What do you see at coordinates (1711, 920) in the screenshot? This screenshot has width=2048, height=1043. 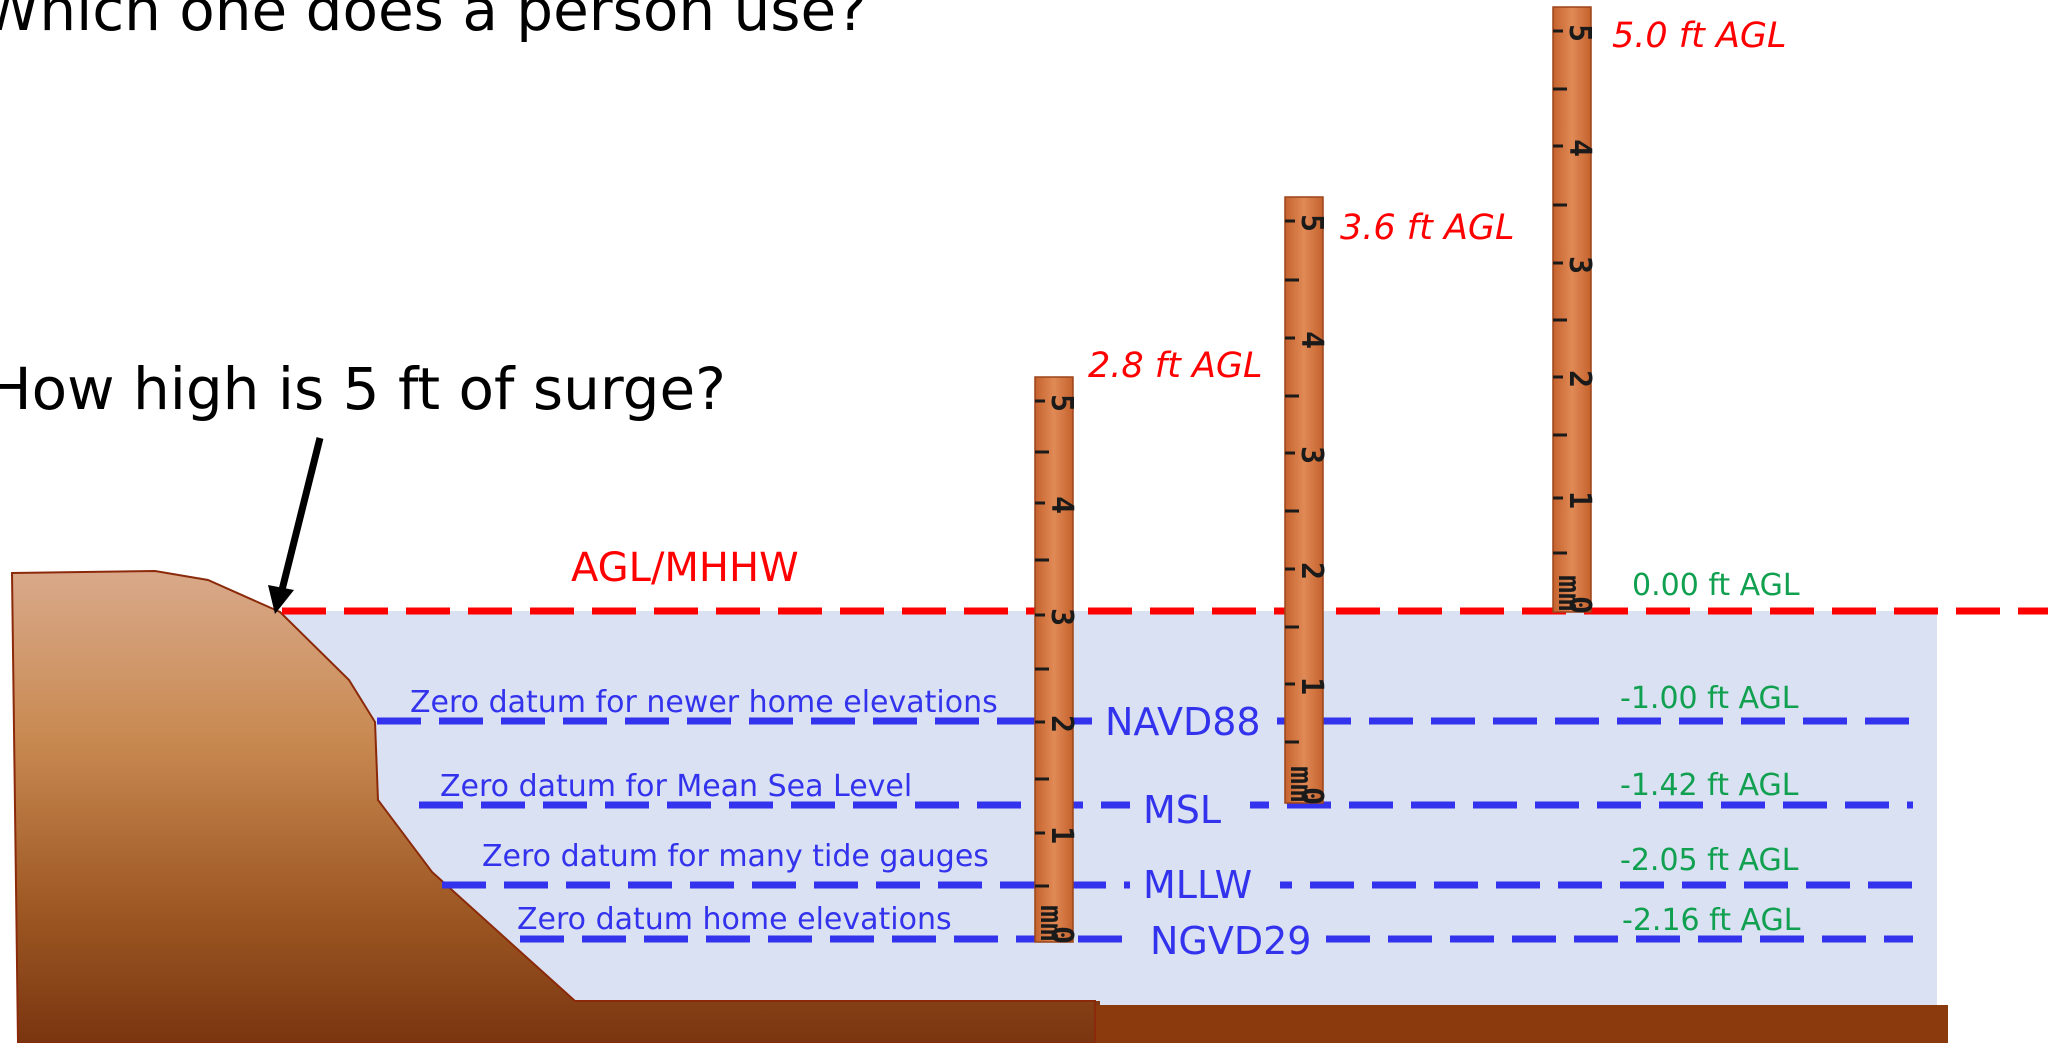 I see `ngvd29-value: -2.16 ft AGL` at bounding box center [1711, 920].